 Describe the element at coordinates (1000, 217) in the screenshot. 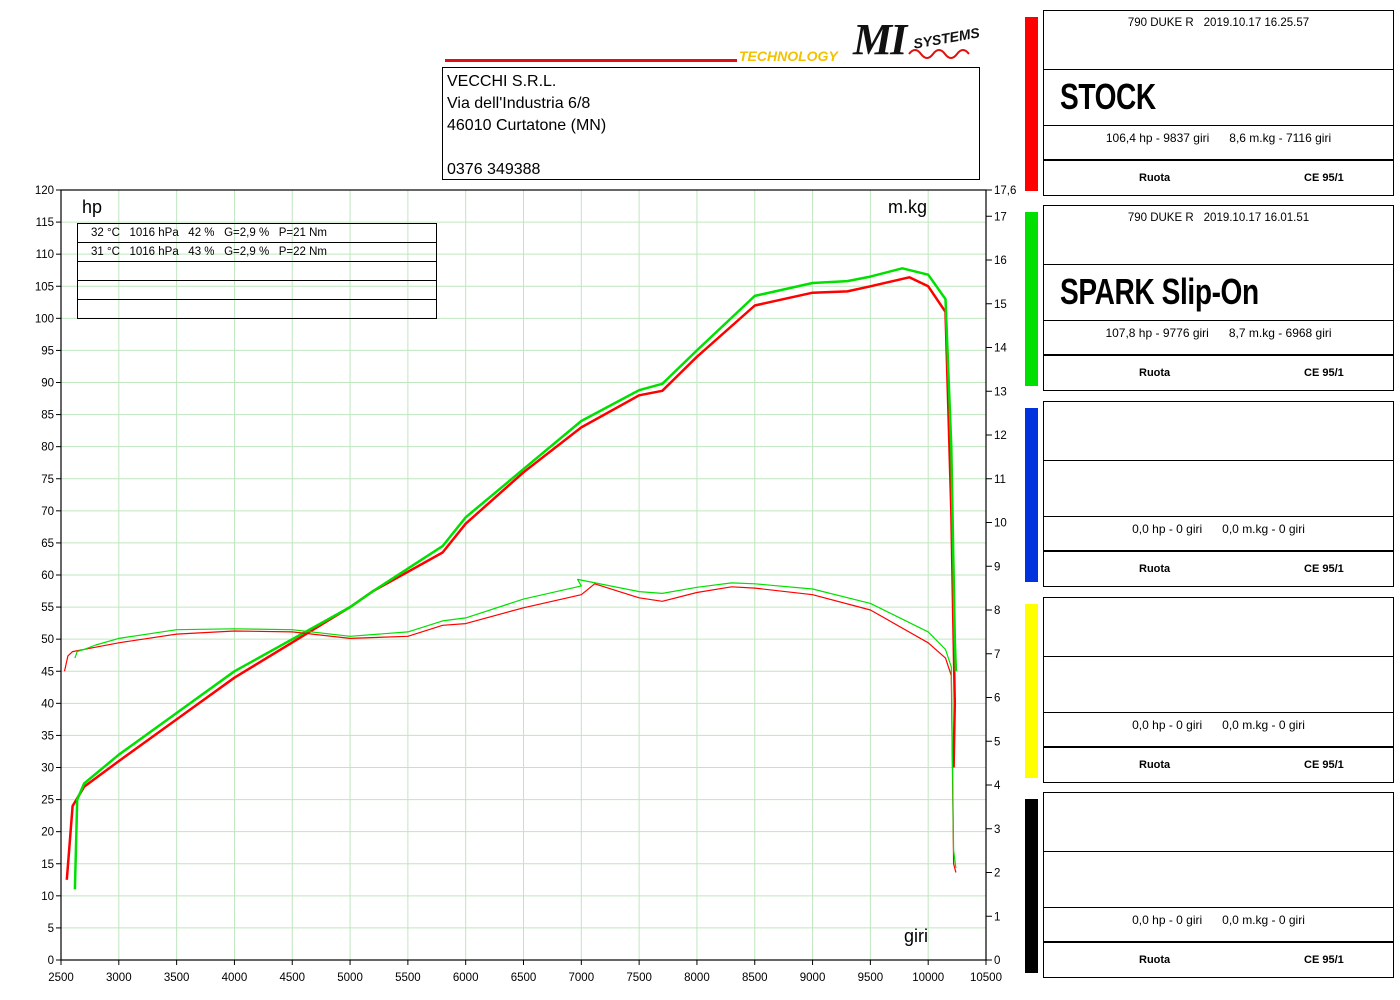

I see `y2-tick-label: 17` at that location.